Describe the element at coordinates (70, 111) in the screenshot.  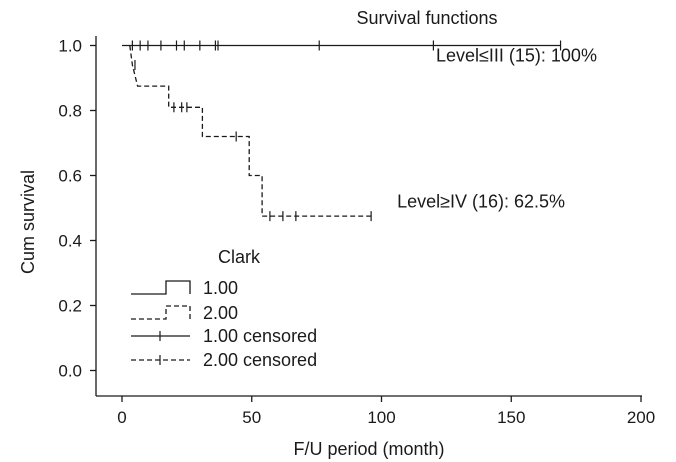
I see `y-tick-label: 0.8` at that location.